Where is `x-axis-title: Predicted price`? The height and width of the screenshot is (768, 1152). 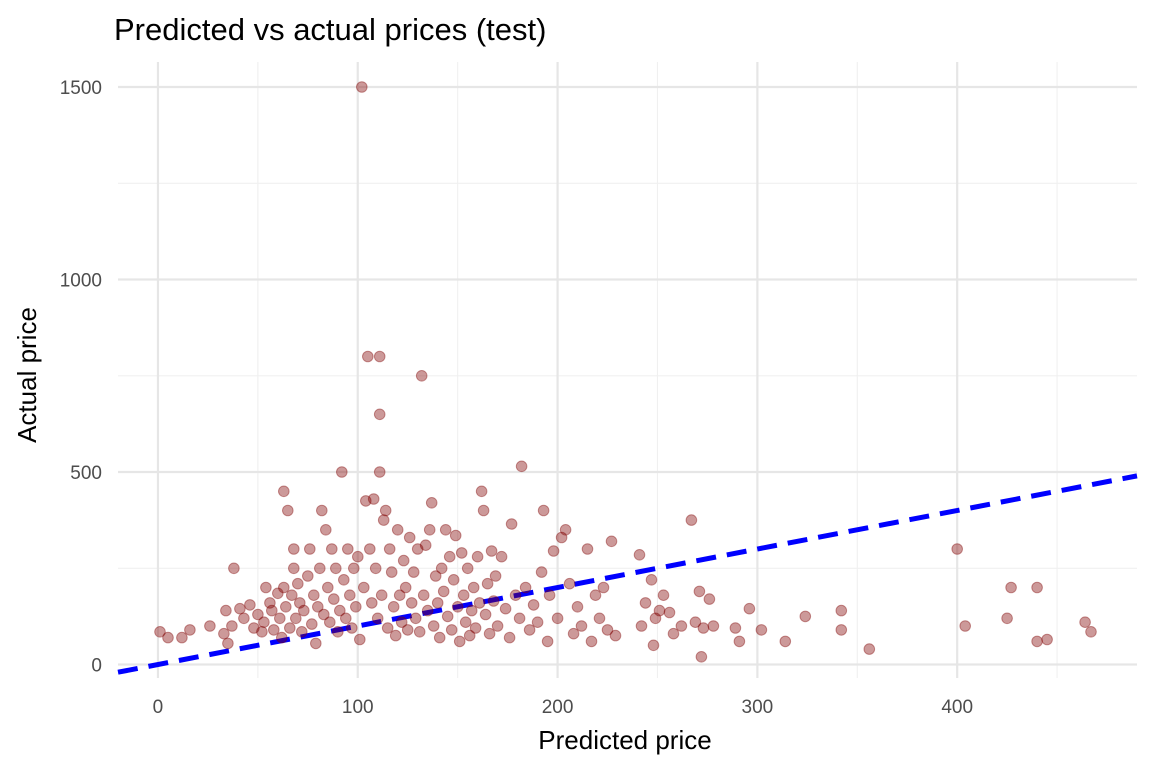
x-axis-title: Predicted price is located at coordinates (624, 740).